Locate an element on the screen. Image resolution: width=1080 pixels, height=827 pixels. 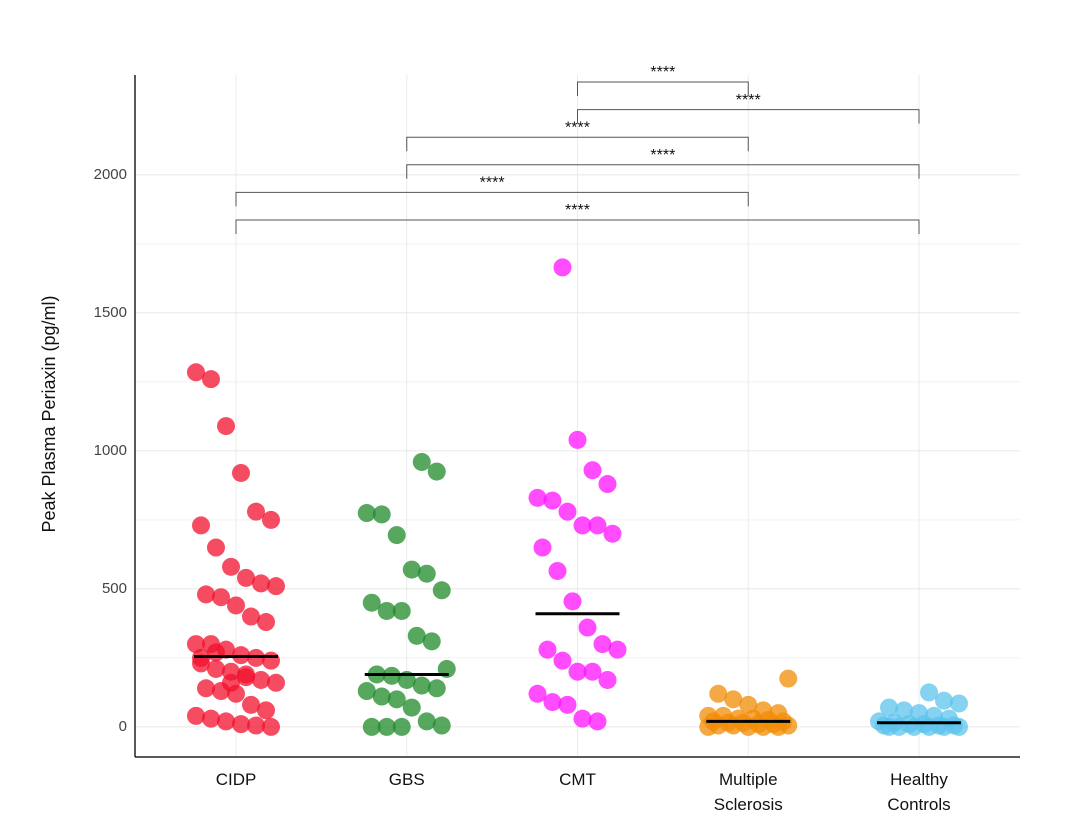
x-tick-label: GBS is located at coordinates (406, 779).